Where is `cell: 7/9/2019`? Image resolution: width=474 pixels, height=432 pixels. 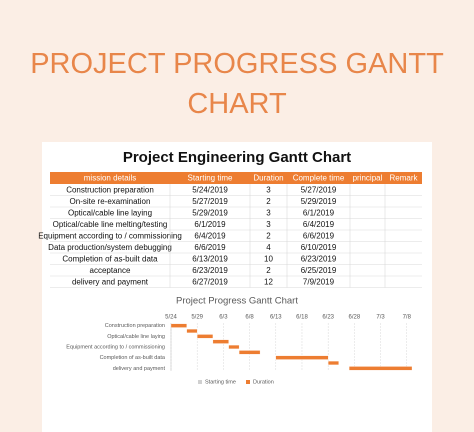
cell: 7/9/2019 is located at coordinates (319, 281).